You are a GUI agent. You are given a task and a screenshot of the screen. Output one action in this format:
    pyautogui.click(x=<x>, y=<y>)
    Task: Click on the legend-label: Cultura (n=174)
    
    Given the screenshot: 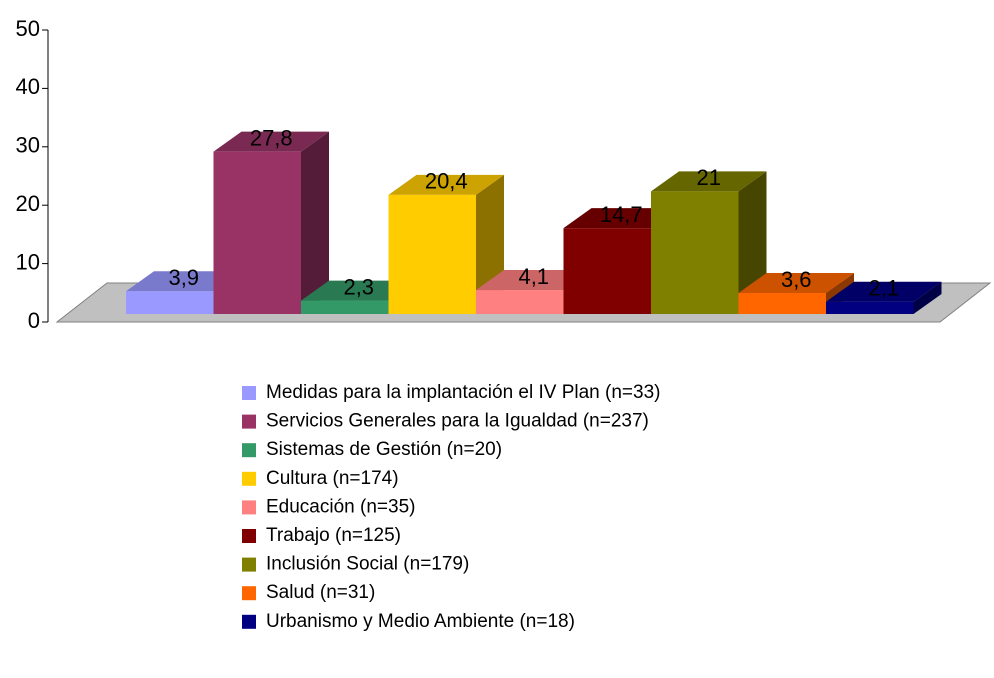 What is the action you would take?
    pyautogui.click(x=332, y=478)
    